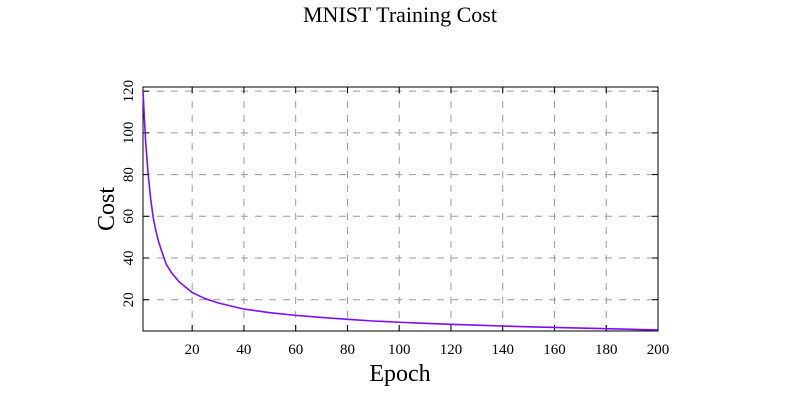 This screenshot has width=800, height=400. I want to click on x-tick-label: 140, so click(502, 350).